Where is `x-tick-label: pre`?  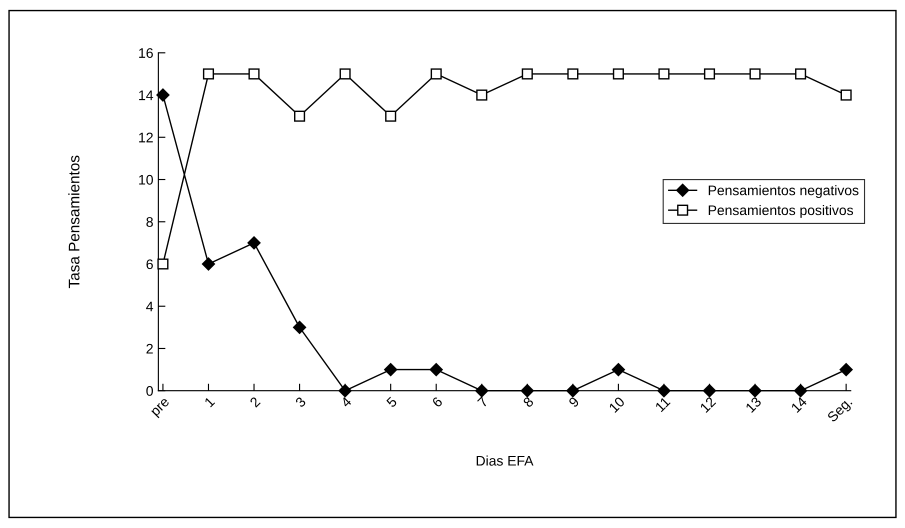
x-tick-label: pre is located at coordinates (161, 408).